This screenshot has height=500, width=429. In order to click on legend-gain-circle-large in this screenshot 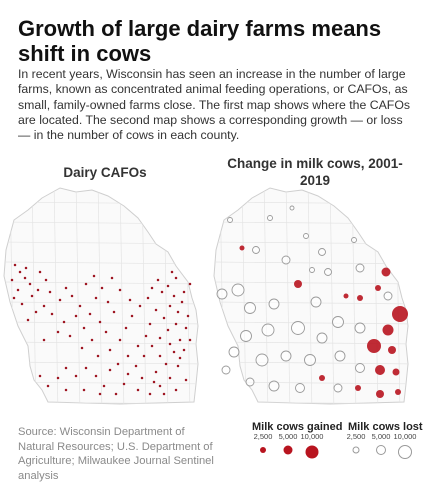, I will do `click(312, 452)`.